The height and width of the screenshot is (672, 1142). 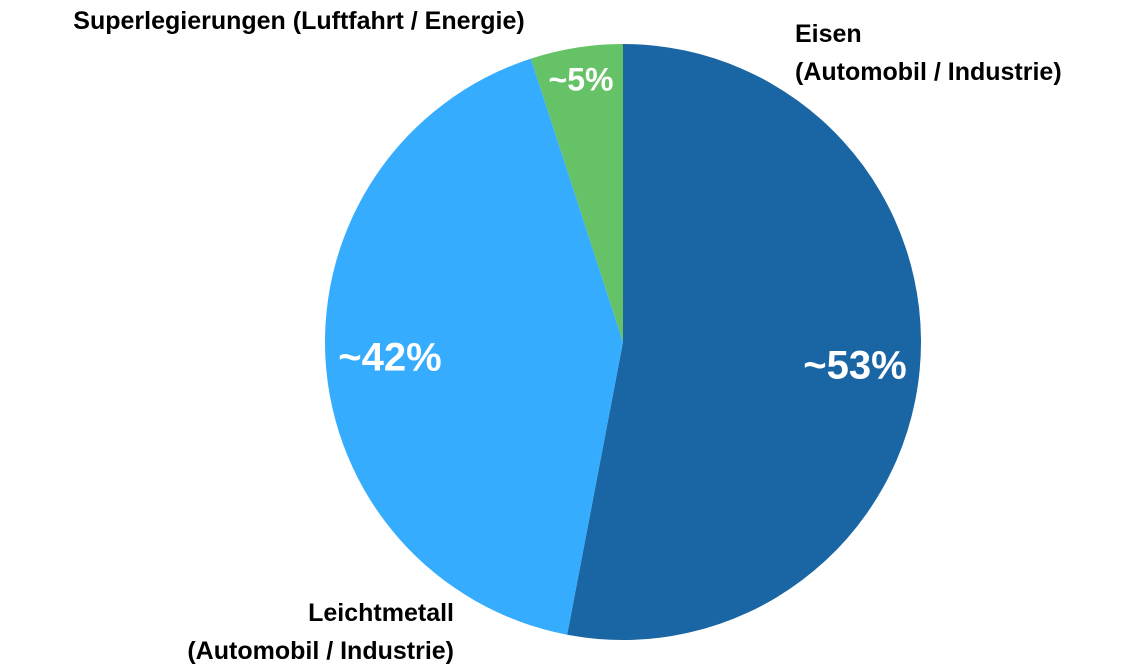 I want to click on category-label: Superlegierungen (Luftfahrt / Energie), so click(x=298, y=21).